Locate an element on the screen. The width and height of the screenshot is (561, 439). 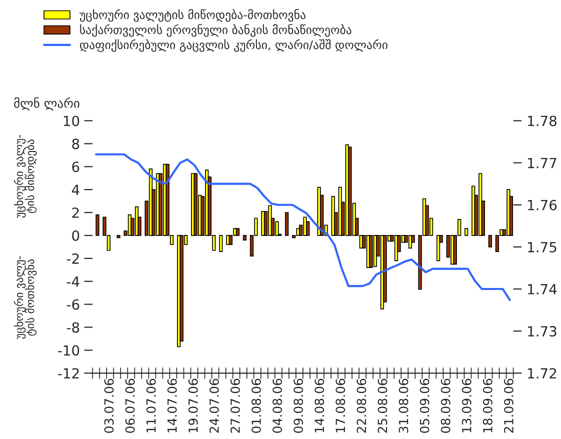
y-tick-label: -12 is located at coordinates (68, 373).